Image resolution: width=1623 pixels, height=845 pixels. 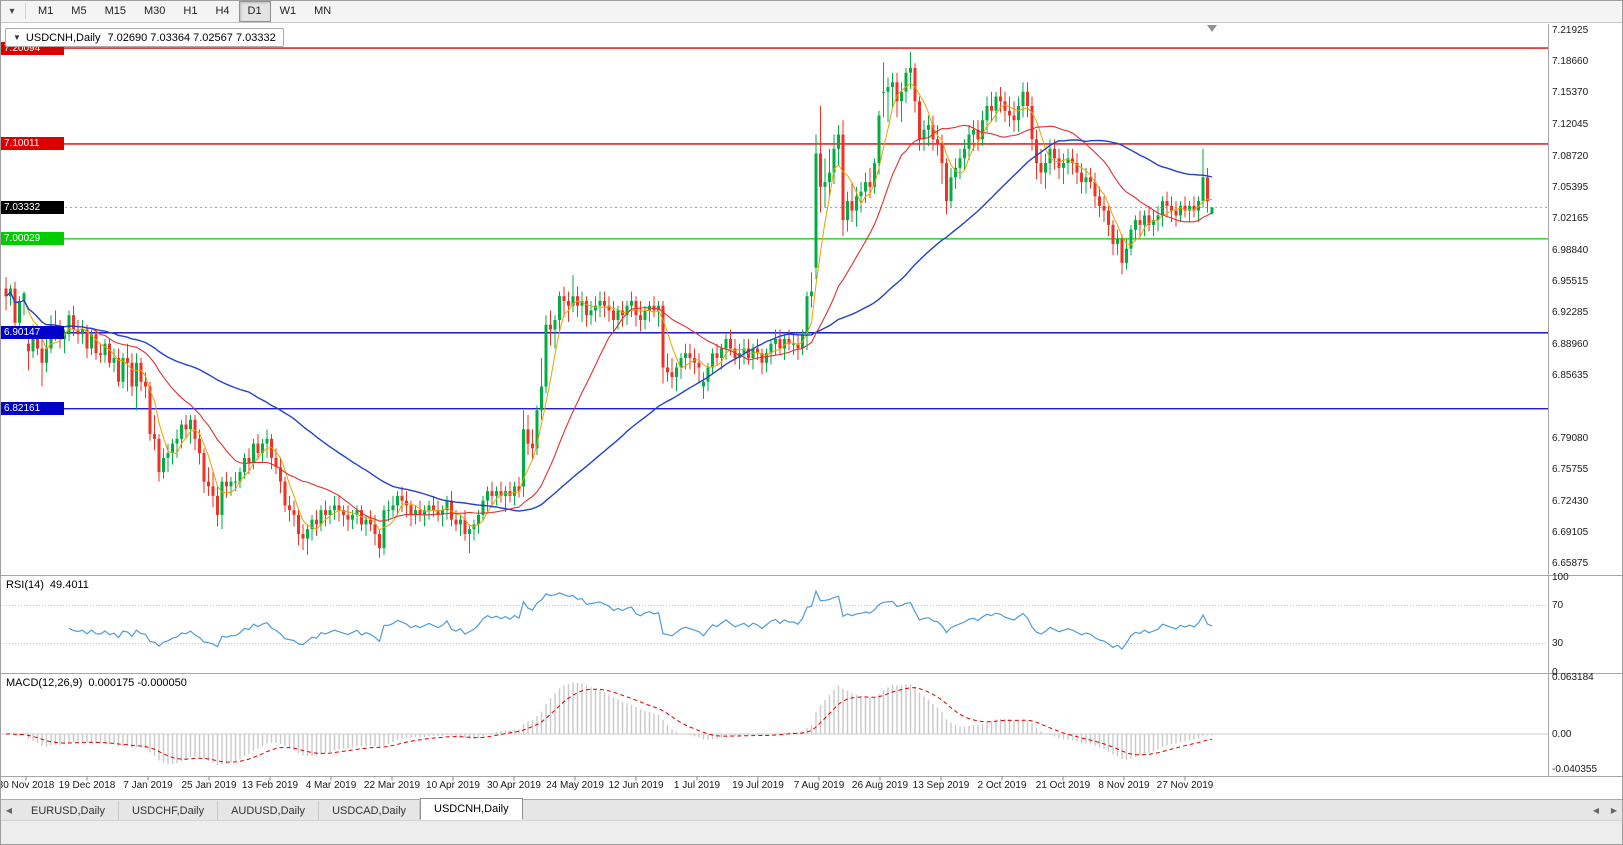 What do you see at coordinates (9, 810) in the screenshot?
I see `tabs-scroll-left-icon: ◀` at bounding box center [9, 810].